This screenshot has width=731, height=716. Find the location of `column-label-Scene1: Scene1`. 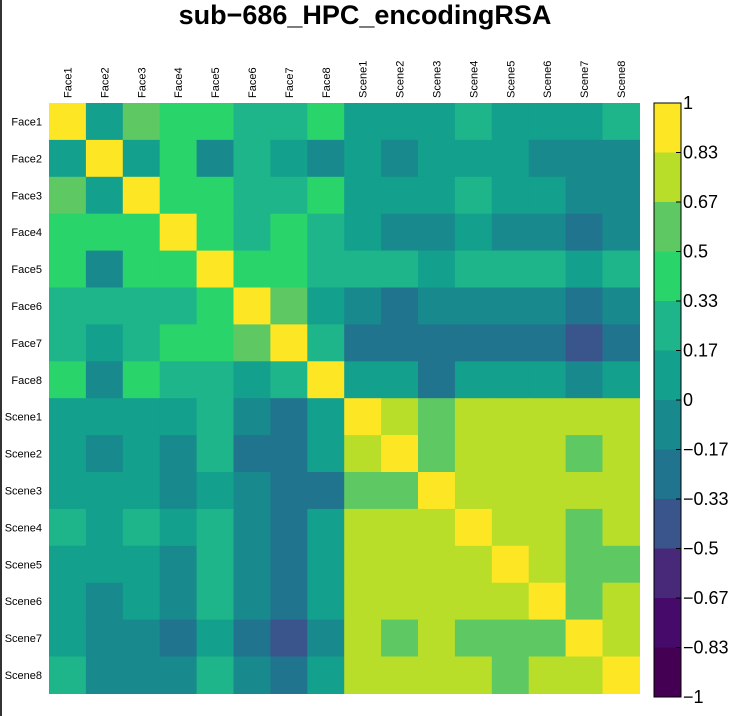

column-label-Scene1: Scene1 is located at coordinates (364, 79).